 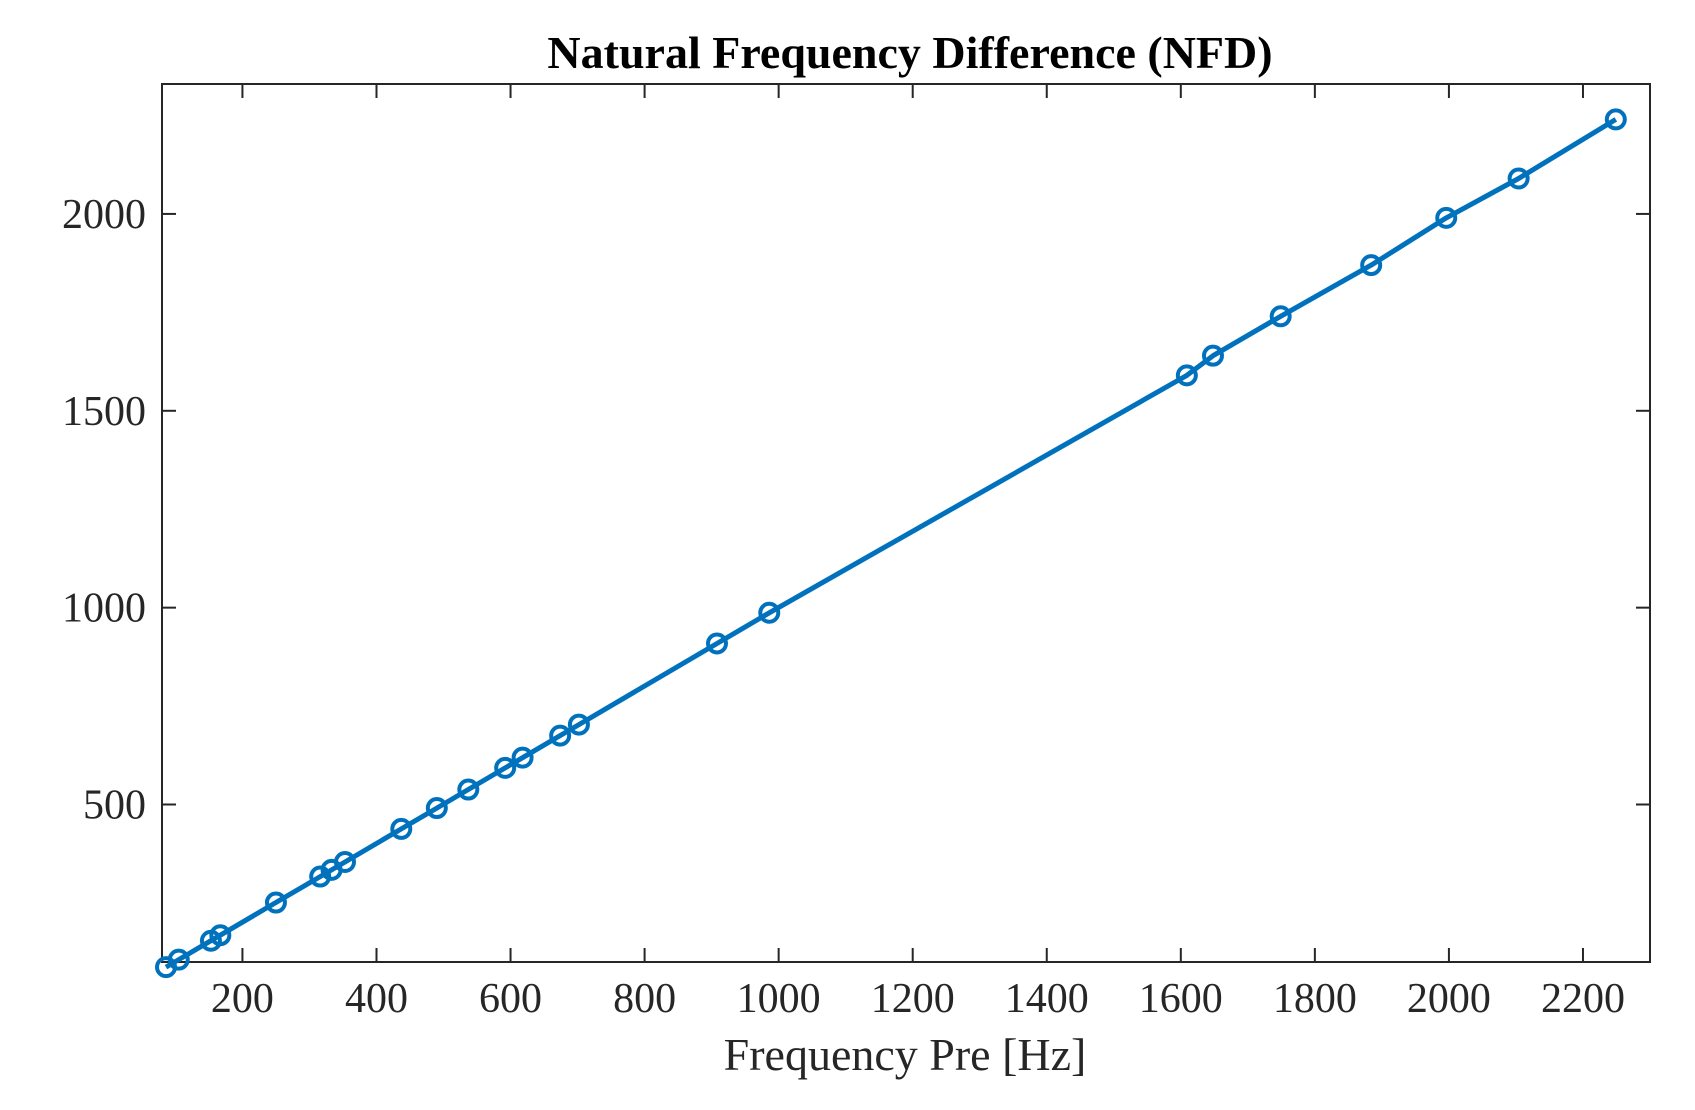 What do you see at coordinates (104, 215) in the screenshot?
I see `y-tick-label: 2000` at bounding box center [104, 215].